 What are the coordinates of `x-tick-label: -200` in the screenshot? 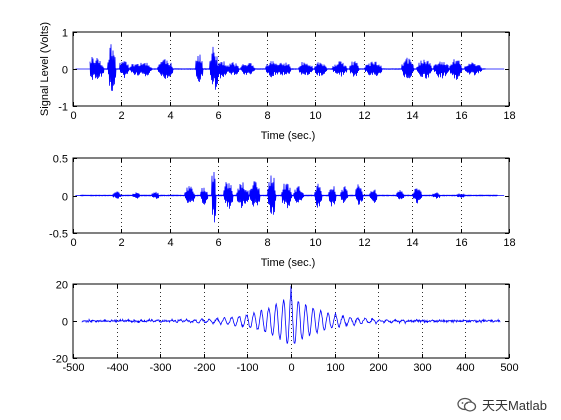 It's located at (204, 368).